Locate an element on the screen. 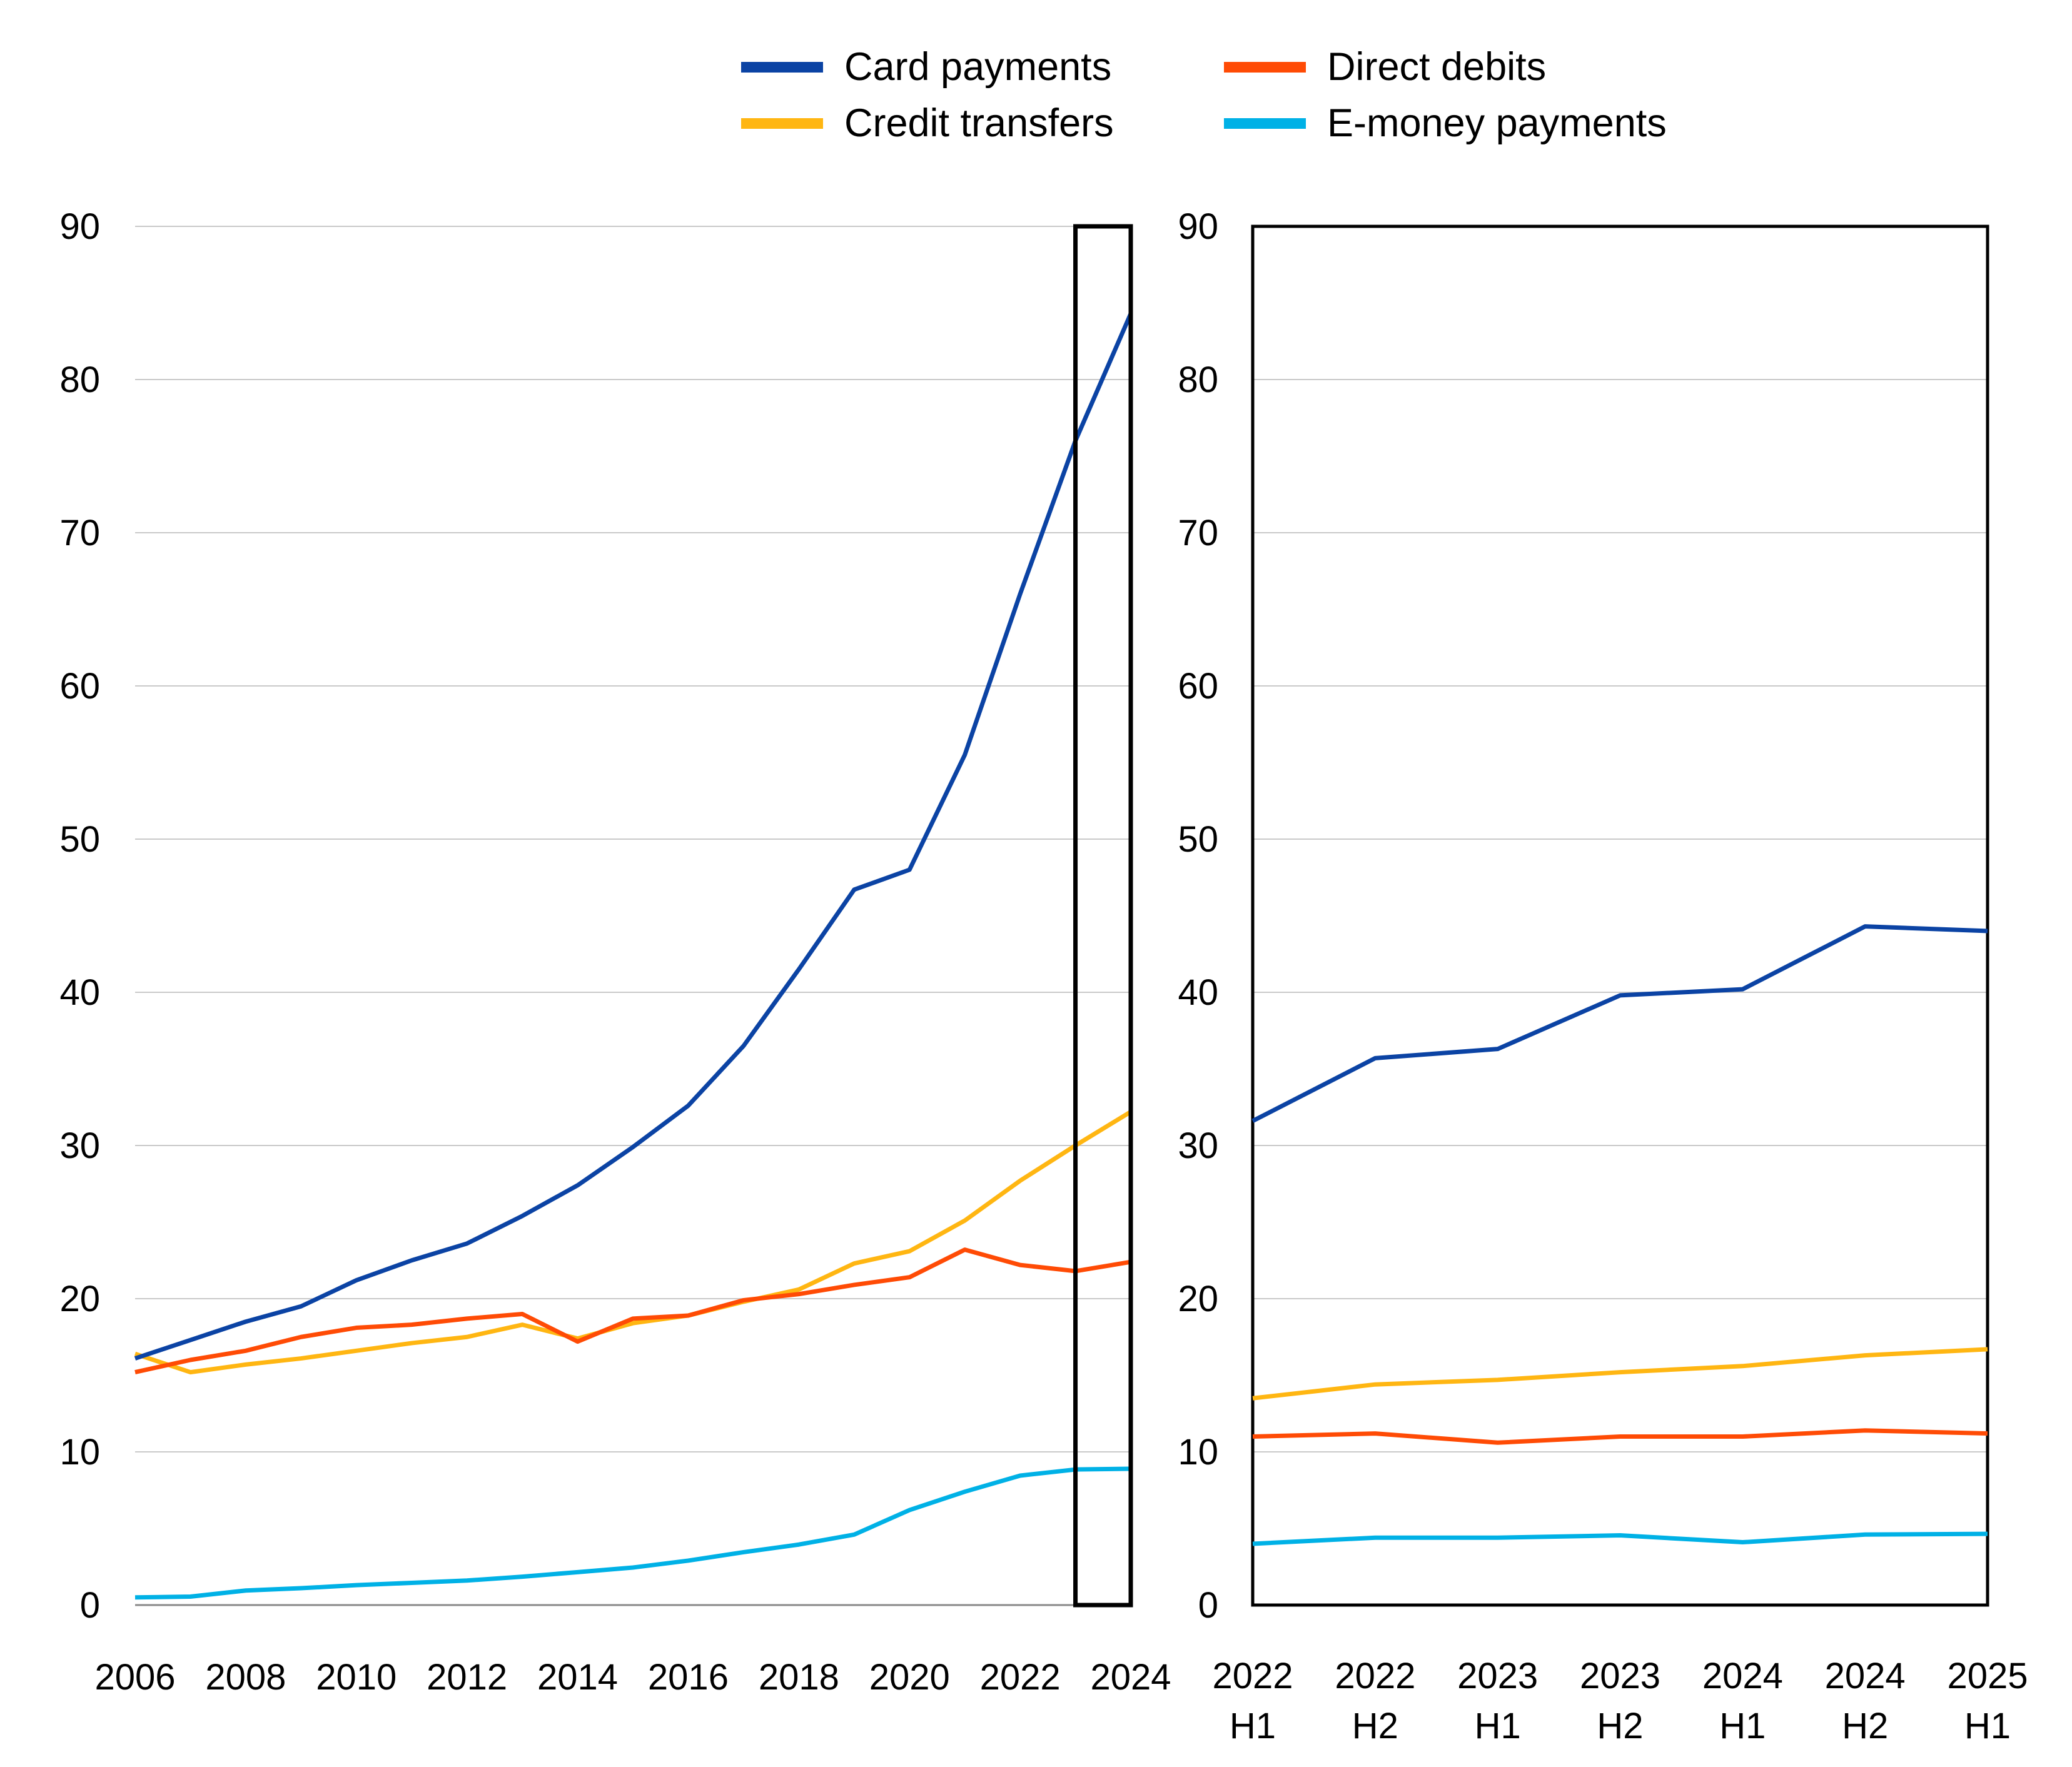 The image size is (2072, 1767). half-yearly-panel-direct-debits-line is located at coordinates (1620, 1436).